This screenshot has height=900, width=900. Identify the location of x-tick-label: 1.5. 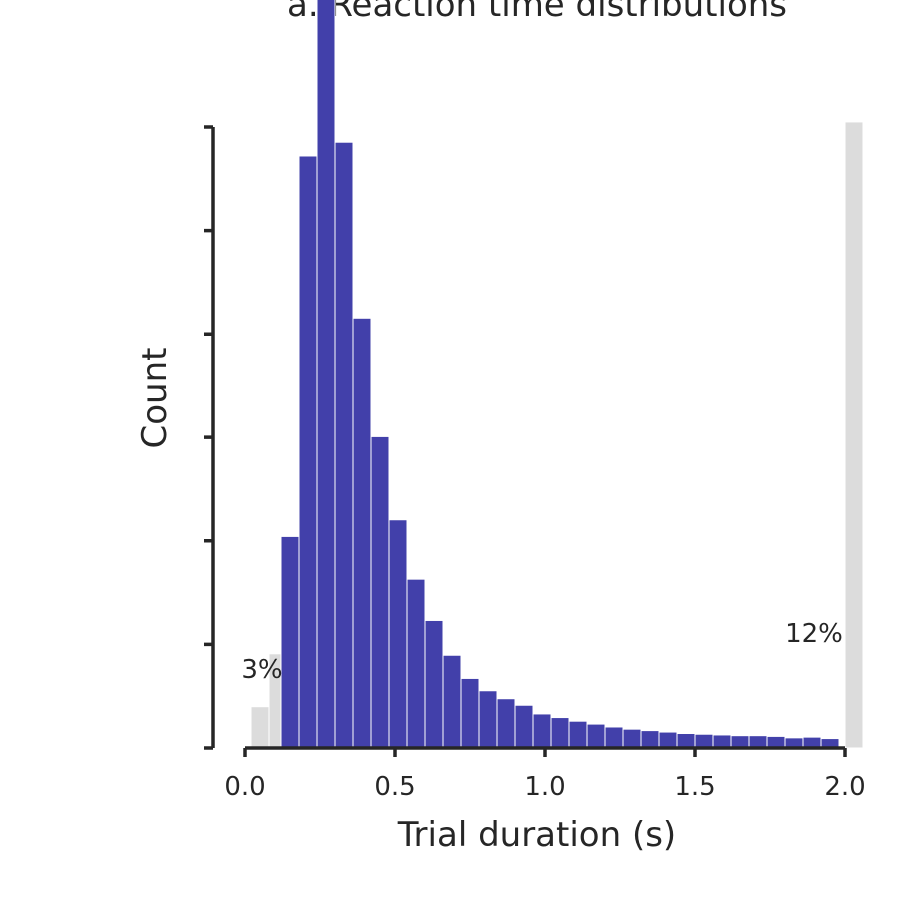
(694, 787).